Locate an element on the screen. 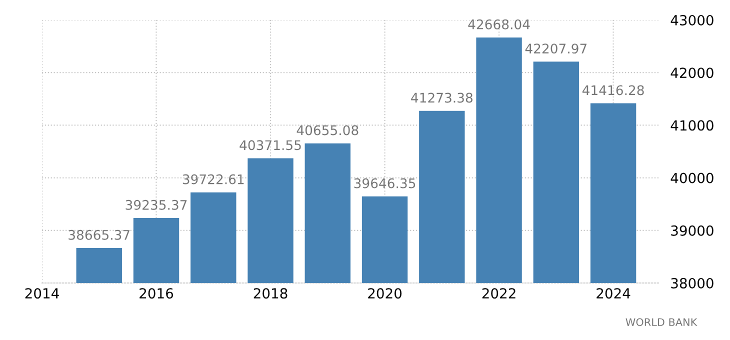  x-tick-label: 2022 is located at coordinates (499, 293).